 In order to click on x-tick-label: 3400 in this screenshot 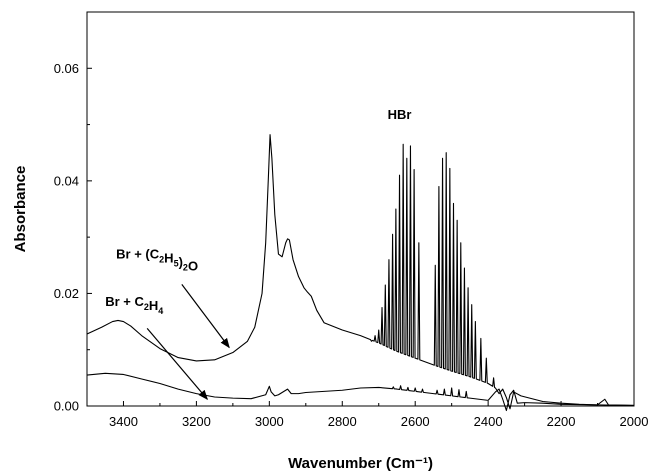, I will do `click(123, 421)`.